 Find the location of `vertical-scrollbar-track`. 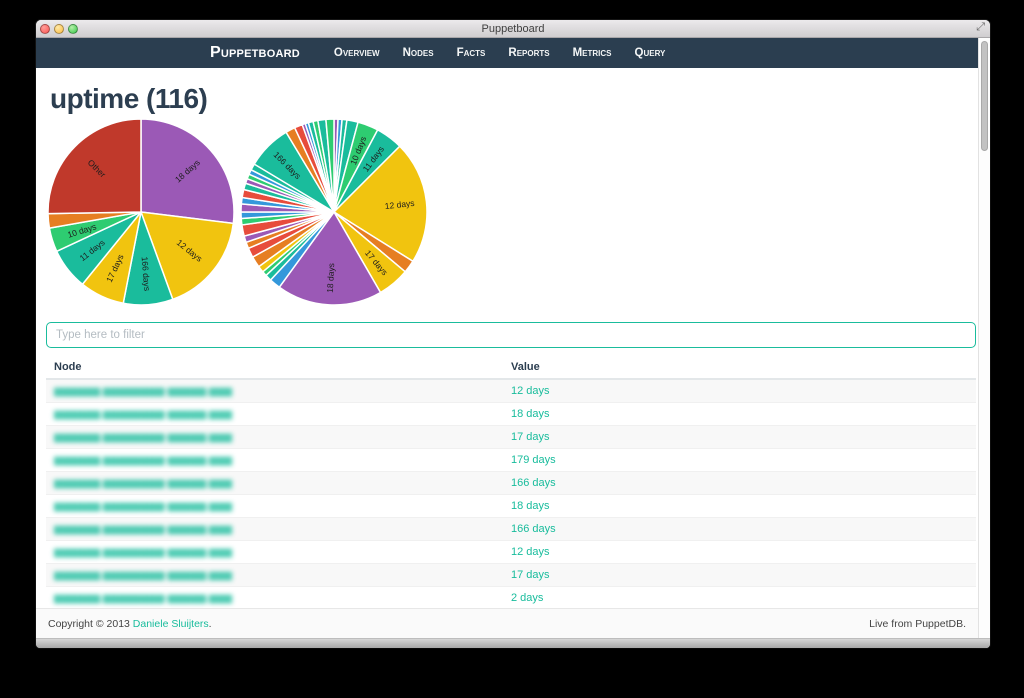

vertical-scrollbar-track is located at coordinates (984, 338).